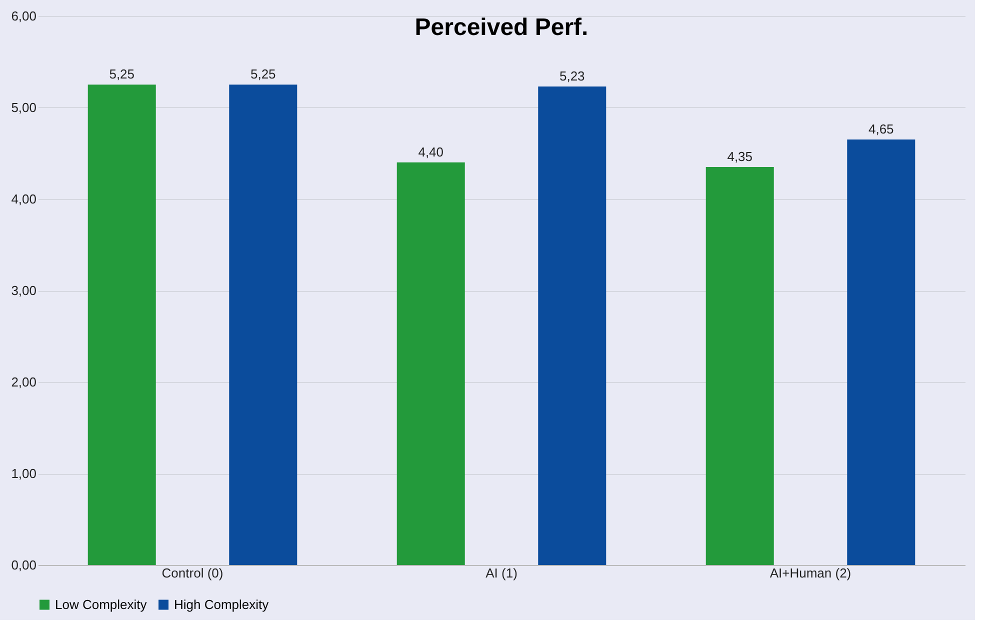 This screenshot has height=630, width=983. I want to click on x-tick-label: AI (1), so click(502, 573).